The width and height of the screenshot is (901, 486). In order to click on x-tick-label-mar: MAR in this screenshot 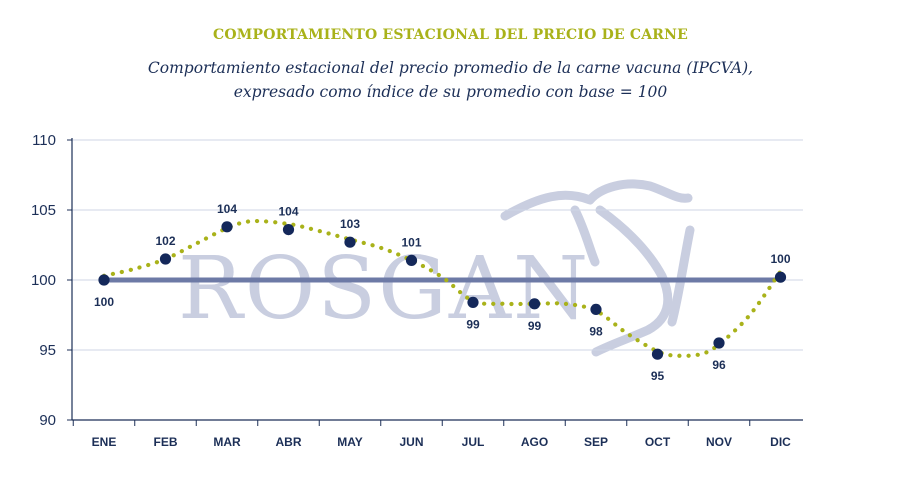, I will do `click(227, 442)`.